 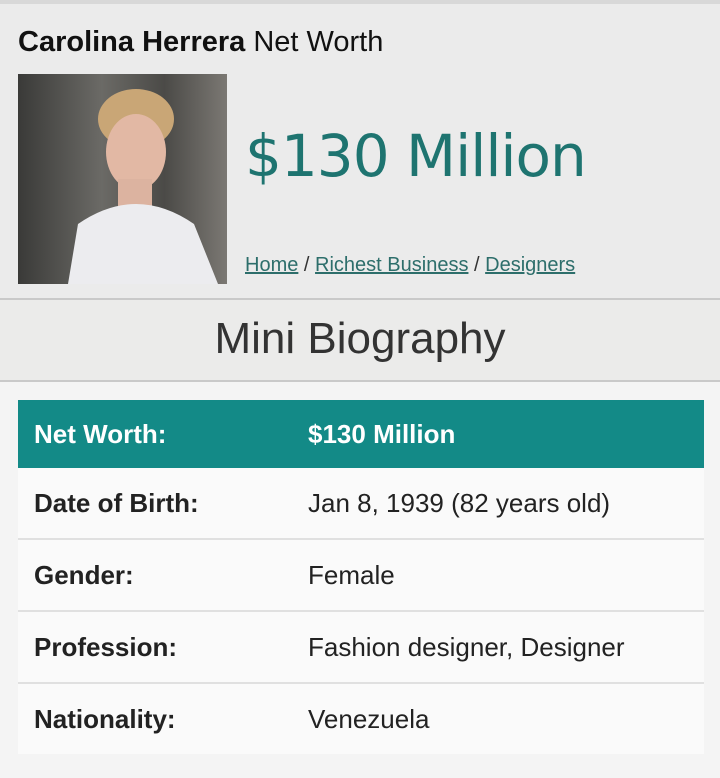 I want to click on bio-row-profession: Profession: Fashion designer, Designer, so click(x=361, y=648).